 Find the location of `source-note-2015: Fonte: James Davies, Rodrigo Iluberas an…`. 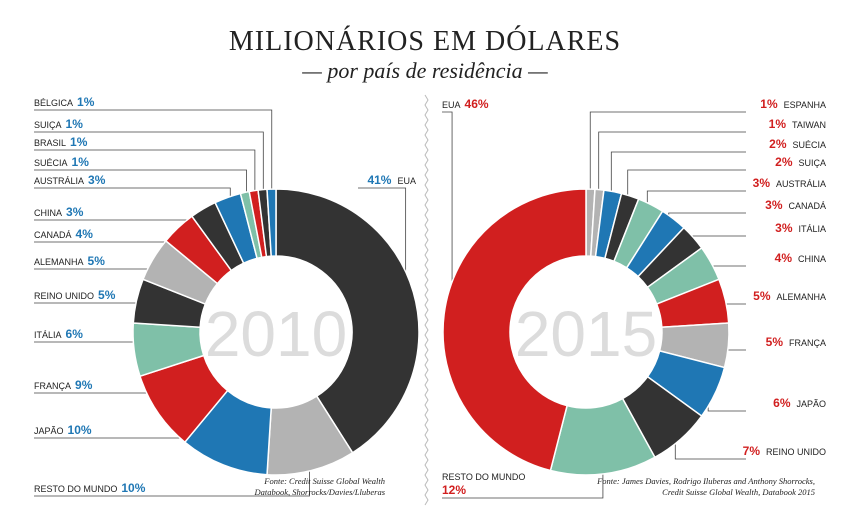

source-note-2015: Fonte: James Davies, Rodrigo Iluberas an… is located at coordinates (705, 481).